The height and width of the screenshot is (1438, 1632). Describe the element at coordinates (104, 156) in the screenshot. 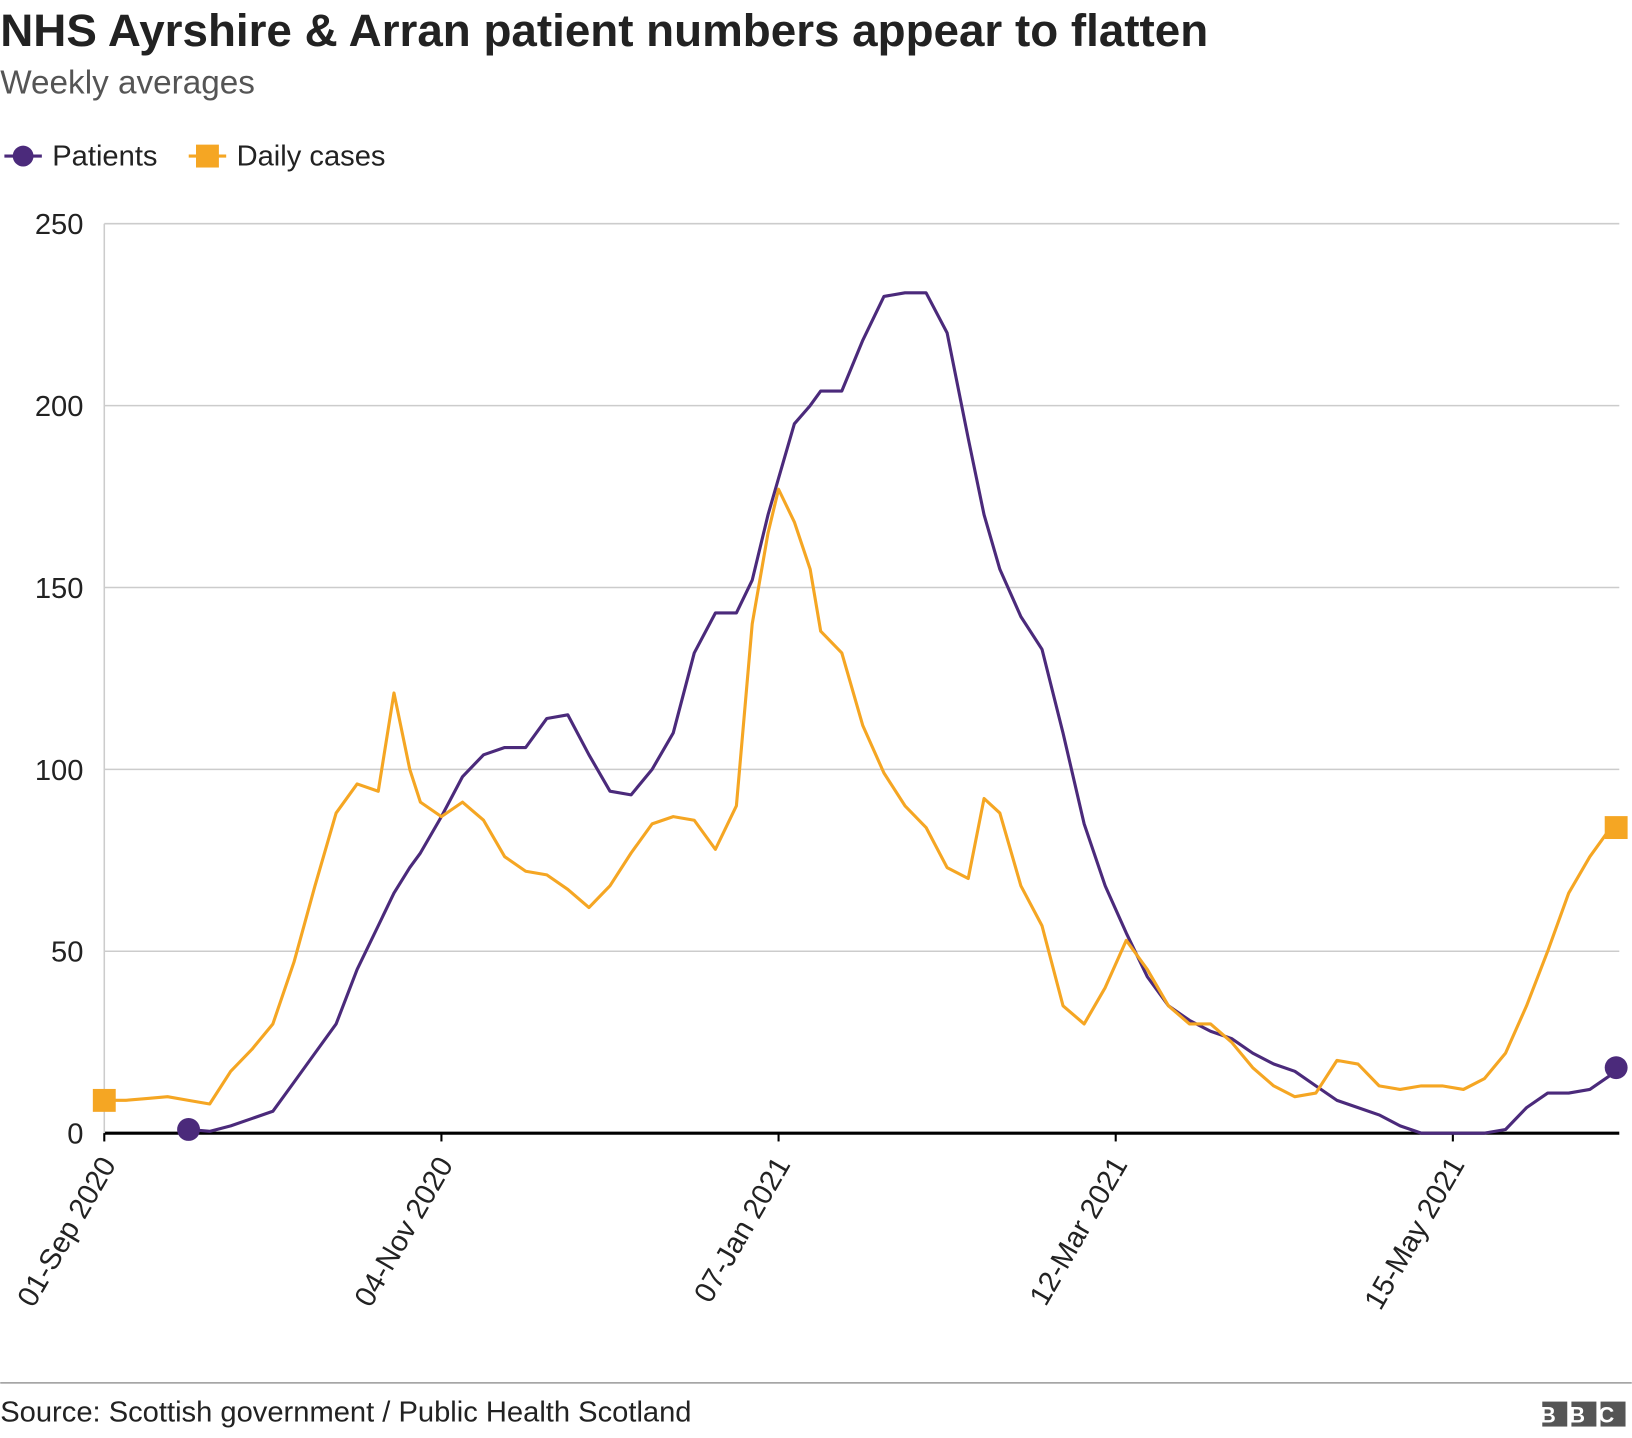

I see `legend-label: Patients` at that location.